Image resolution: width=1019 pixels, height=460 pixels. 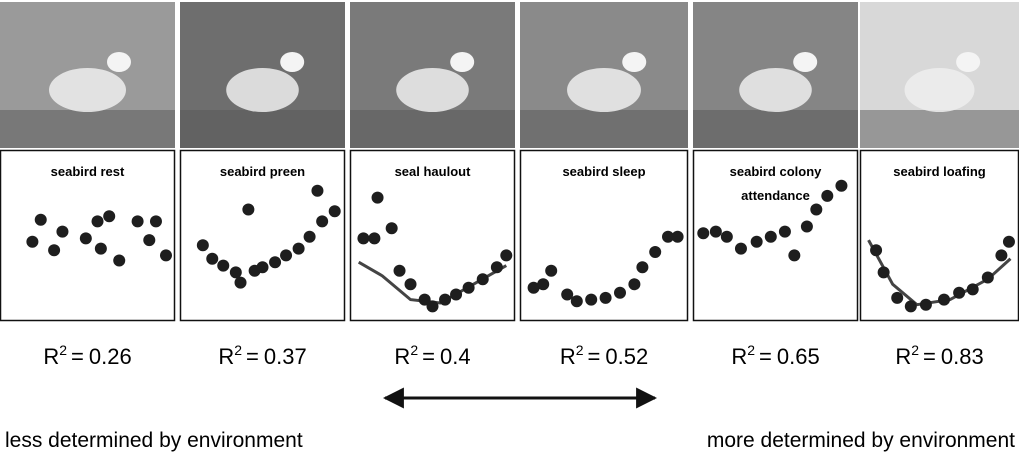 What do you see at coordinates (939, 171) in the screenshot?
I see `panel-title: seabird loafing` at bounding box center [939, 171].